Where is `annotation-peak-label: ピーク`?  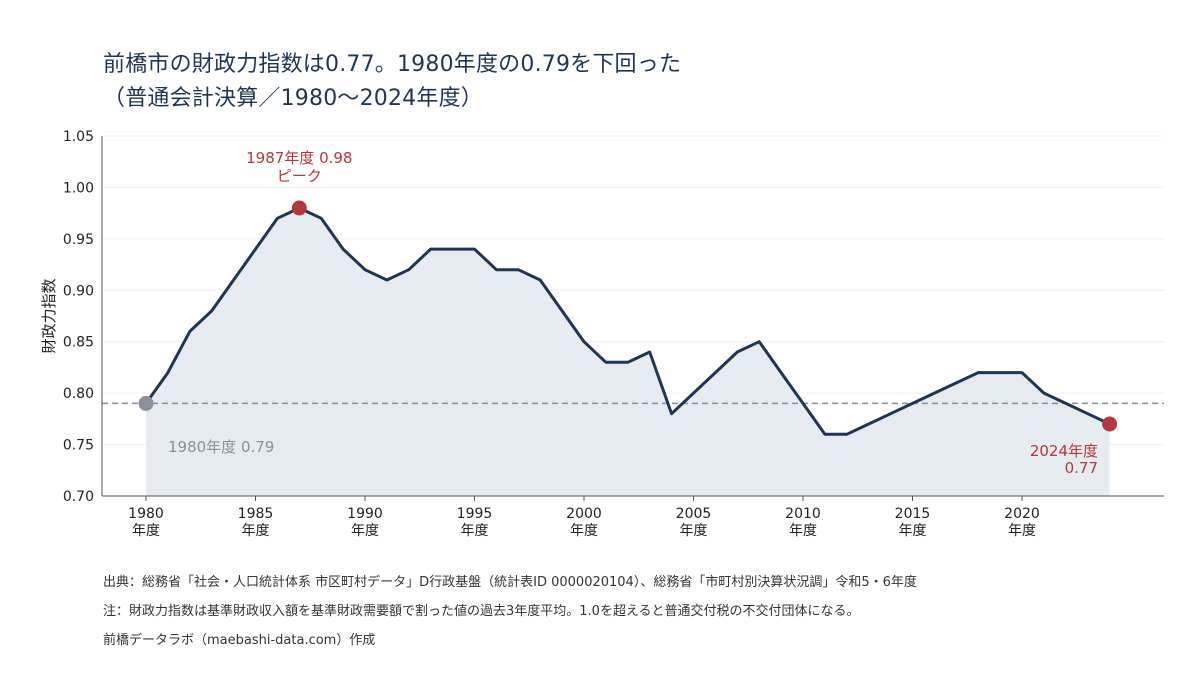 annotation-peak-label: ピーク is located at coordinates (299, 176).